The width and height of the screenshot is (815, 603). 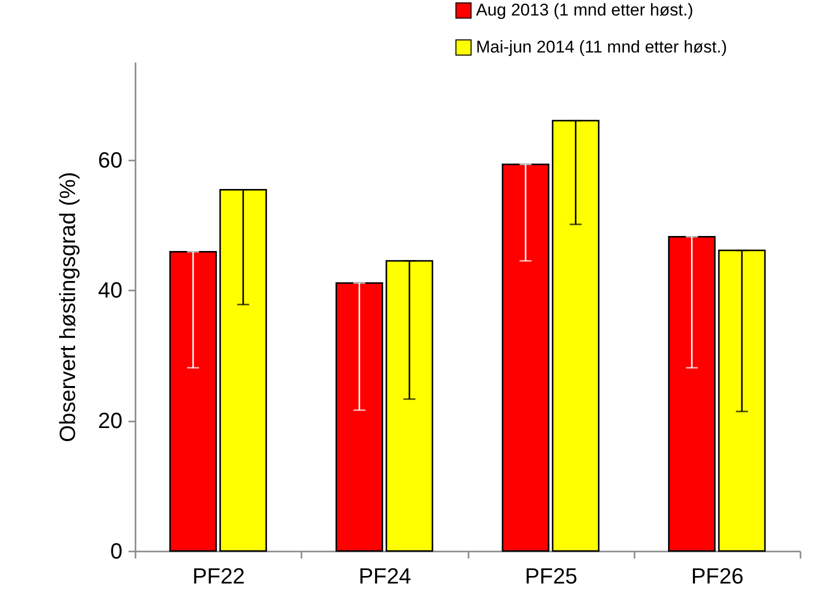 What do you see at coordinates (585, 10) in the screenshot?
I see `legend-label: Aug 2013 (1 mnd etter høst.)` at bounding box center [585, 10].